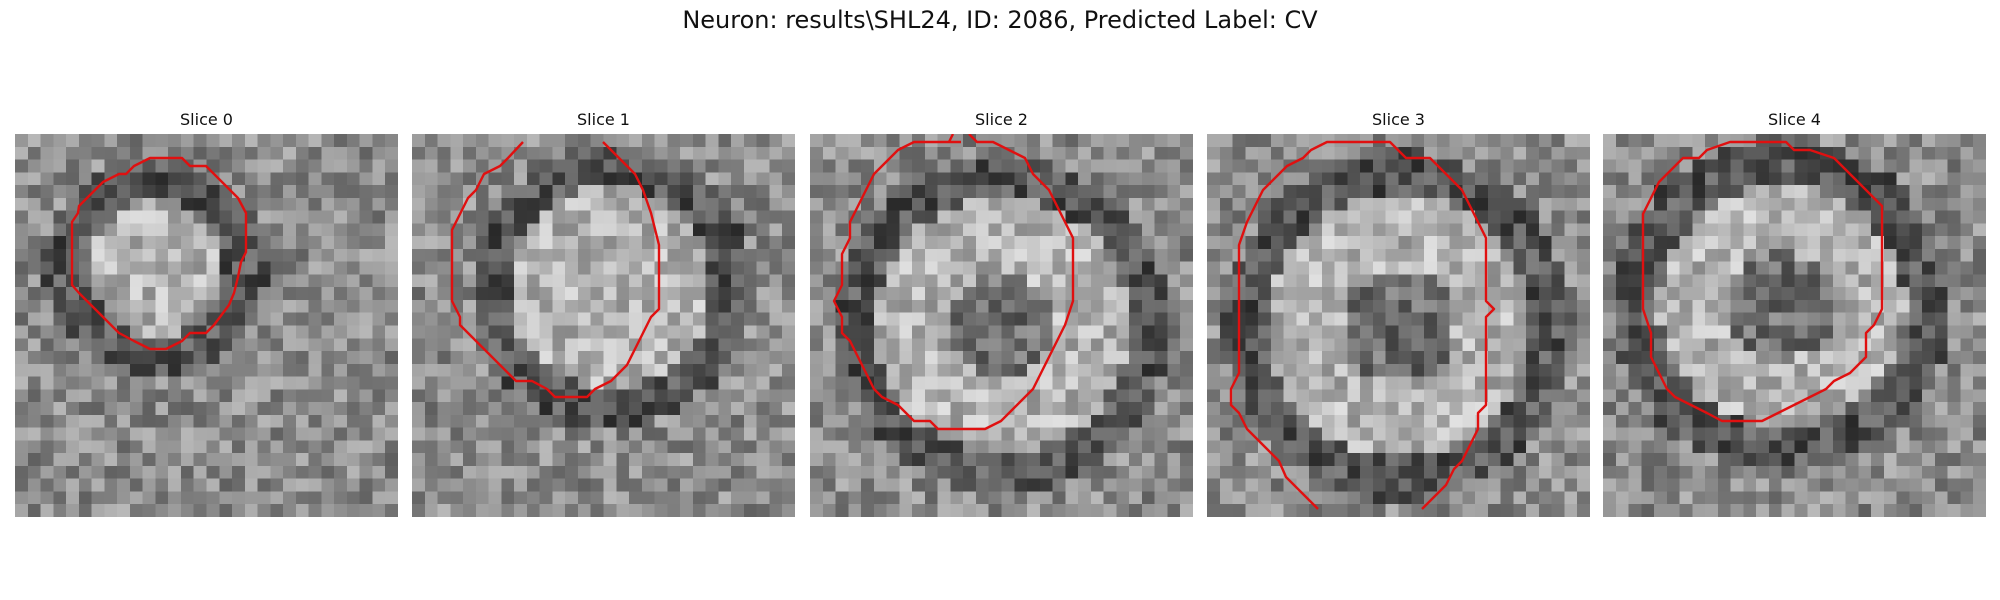  What do you see at coordinates (1001, 119) in the screenshot?
I see `slice-title-2: Slice 2` at bounding box center [1001, 119].